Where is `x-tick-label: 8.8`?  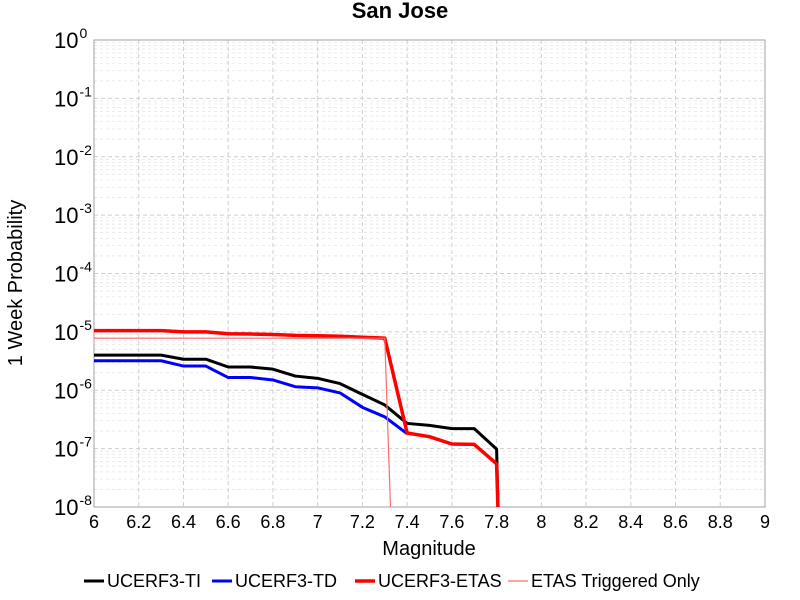
x-tick-label: 8.8 is located at coordinates (720, 522).